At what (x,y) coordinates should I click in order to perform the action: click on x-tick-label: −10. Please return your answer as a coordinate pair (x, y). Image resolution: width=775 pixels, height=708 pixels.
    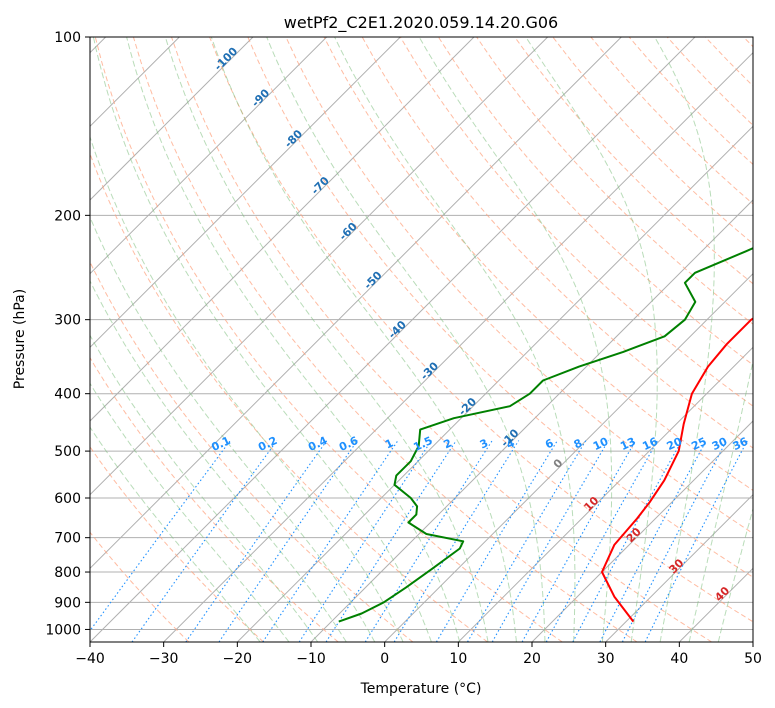
    Looking at the image, I should click on (311, 659).